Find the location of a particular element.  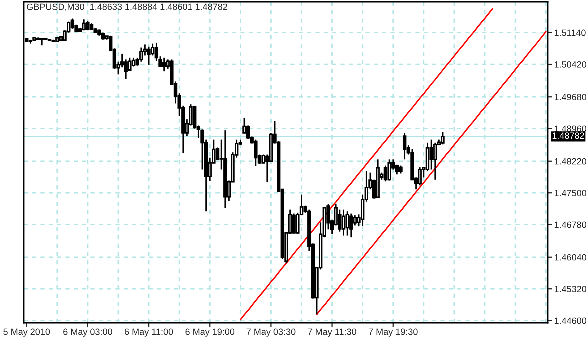

ref-line-label: 1.48782 is located at coordinates (568, 136).